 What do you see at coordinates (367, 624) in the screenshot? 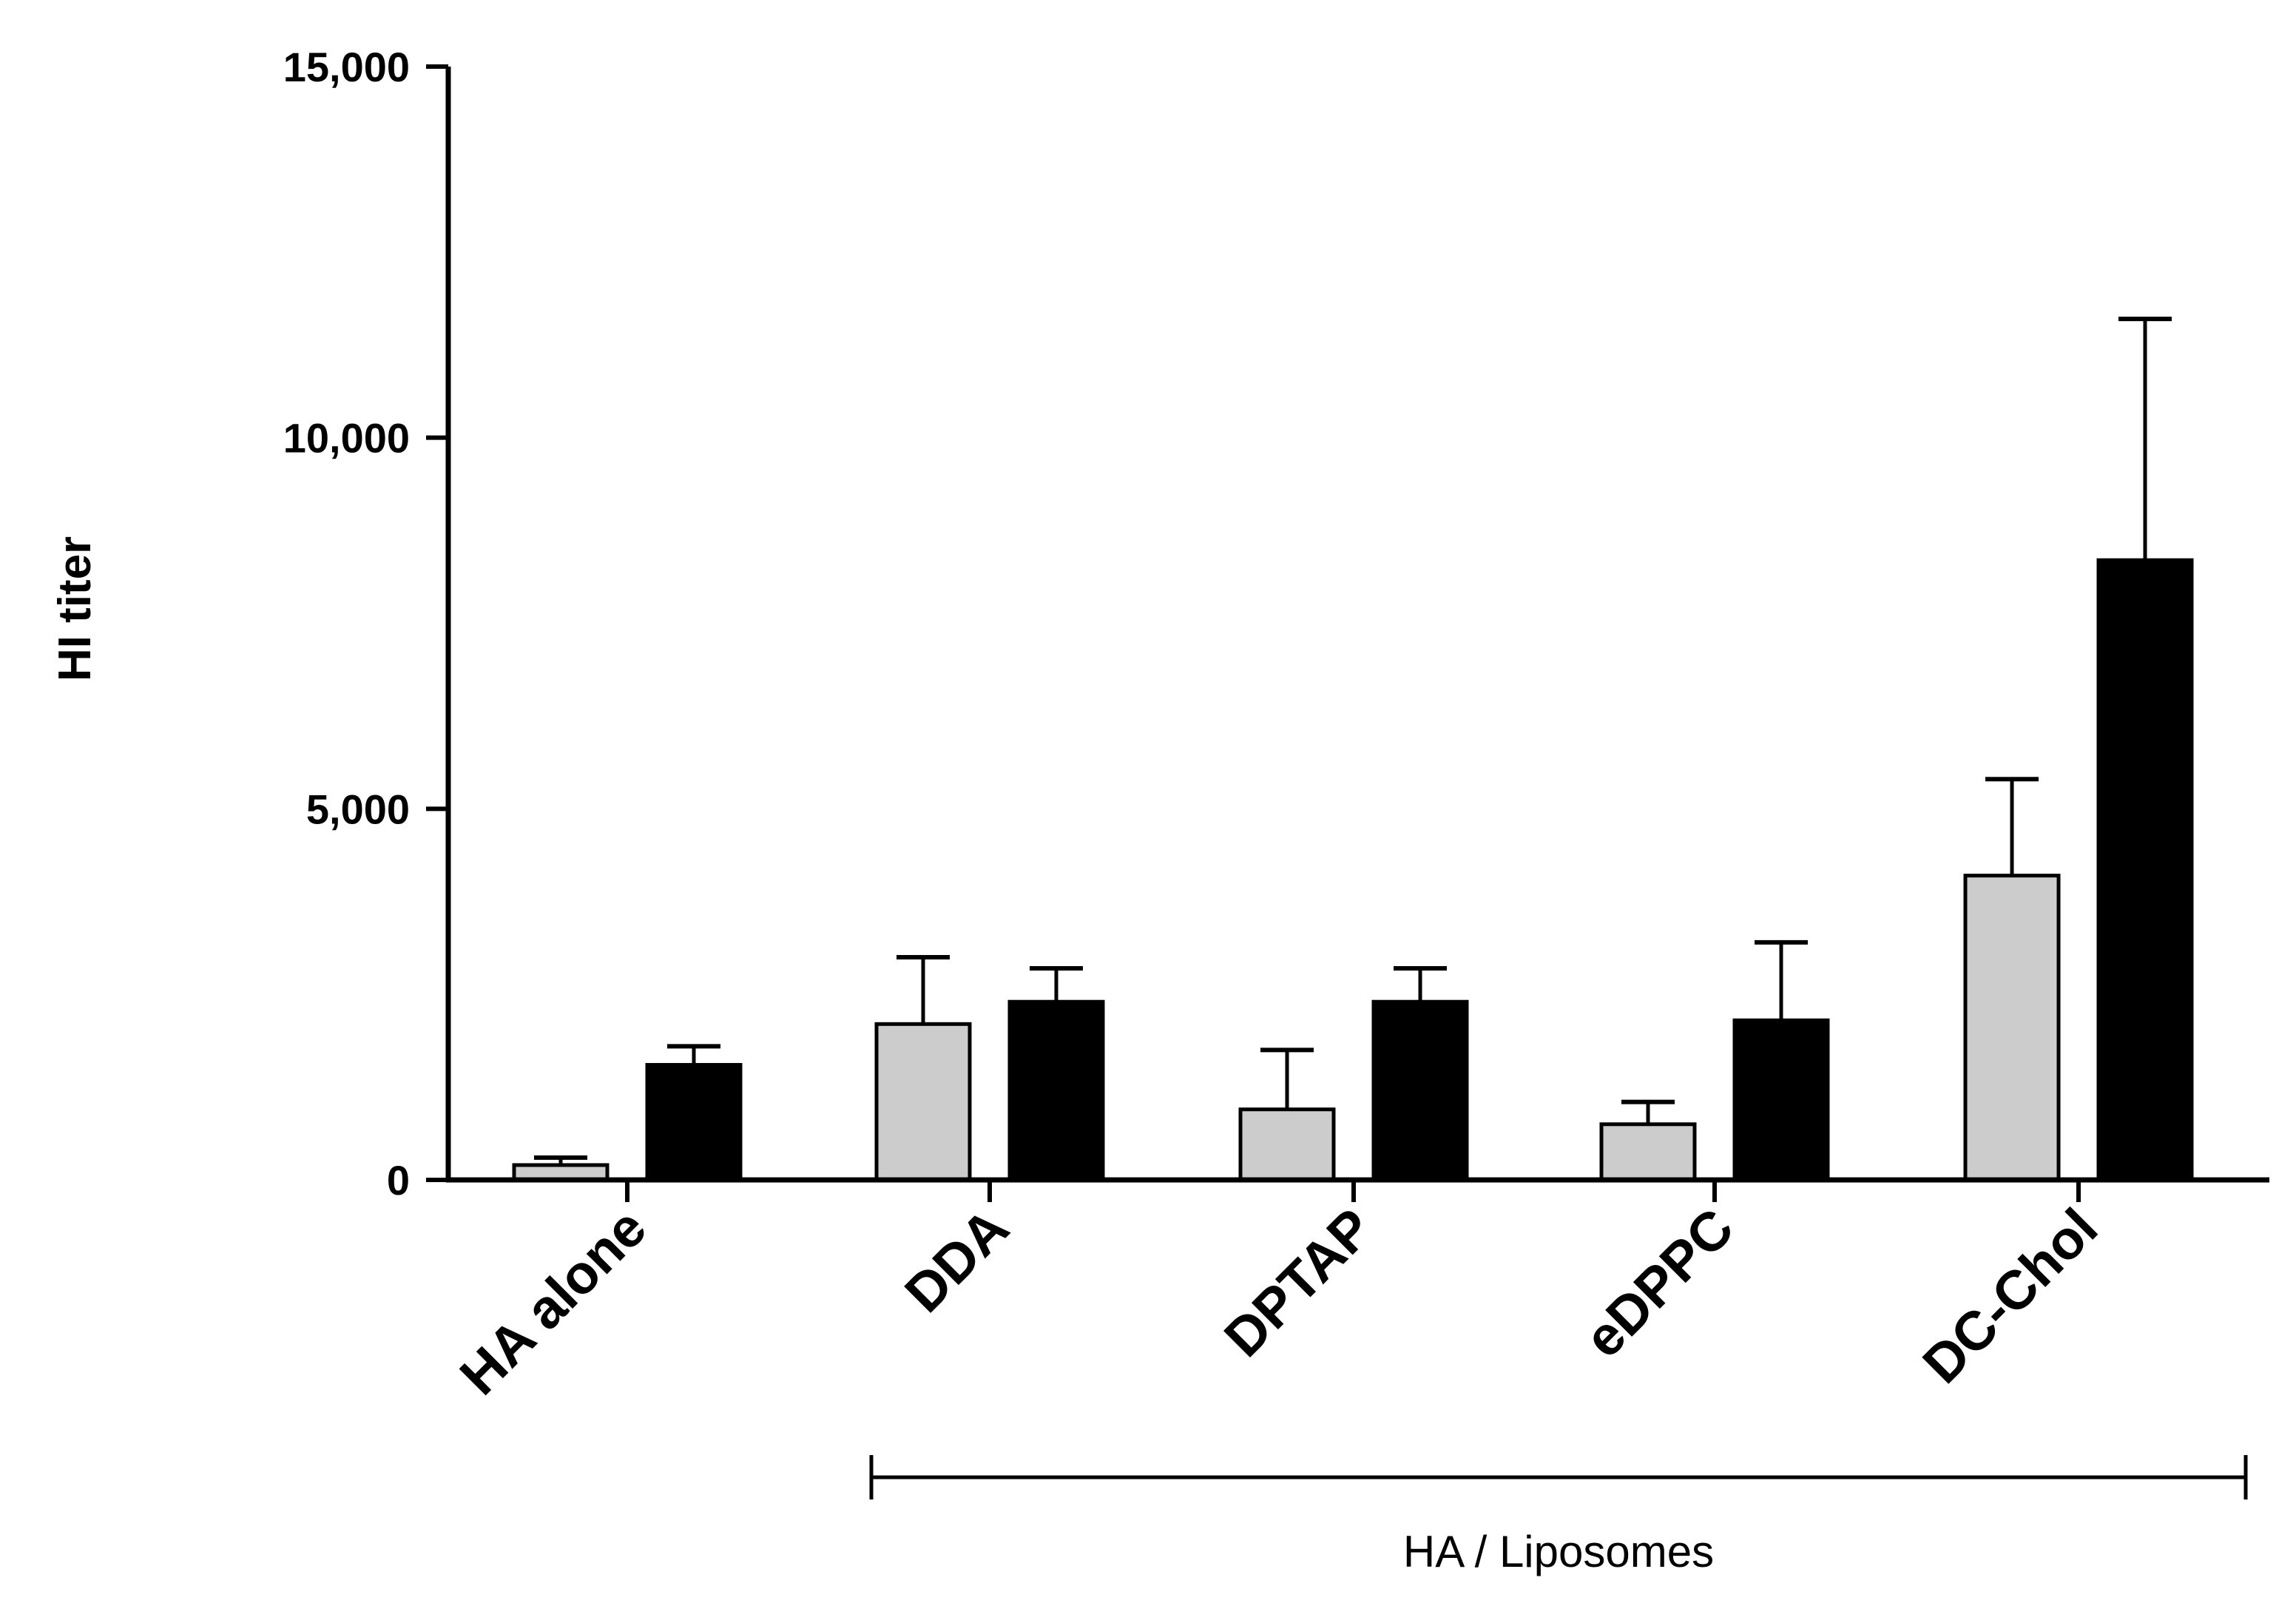
I see `y-axis: 0 5,000 10,000 15,000` at bounding box center [367, 624].